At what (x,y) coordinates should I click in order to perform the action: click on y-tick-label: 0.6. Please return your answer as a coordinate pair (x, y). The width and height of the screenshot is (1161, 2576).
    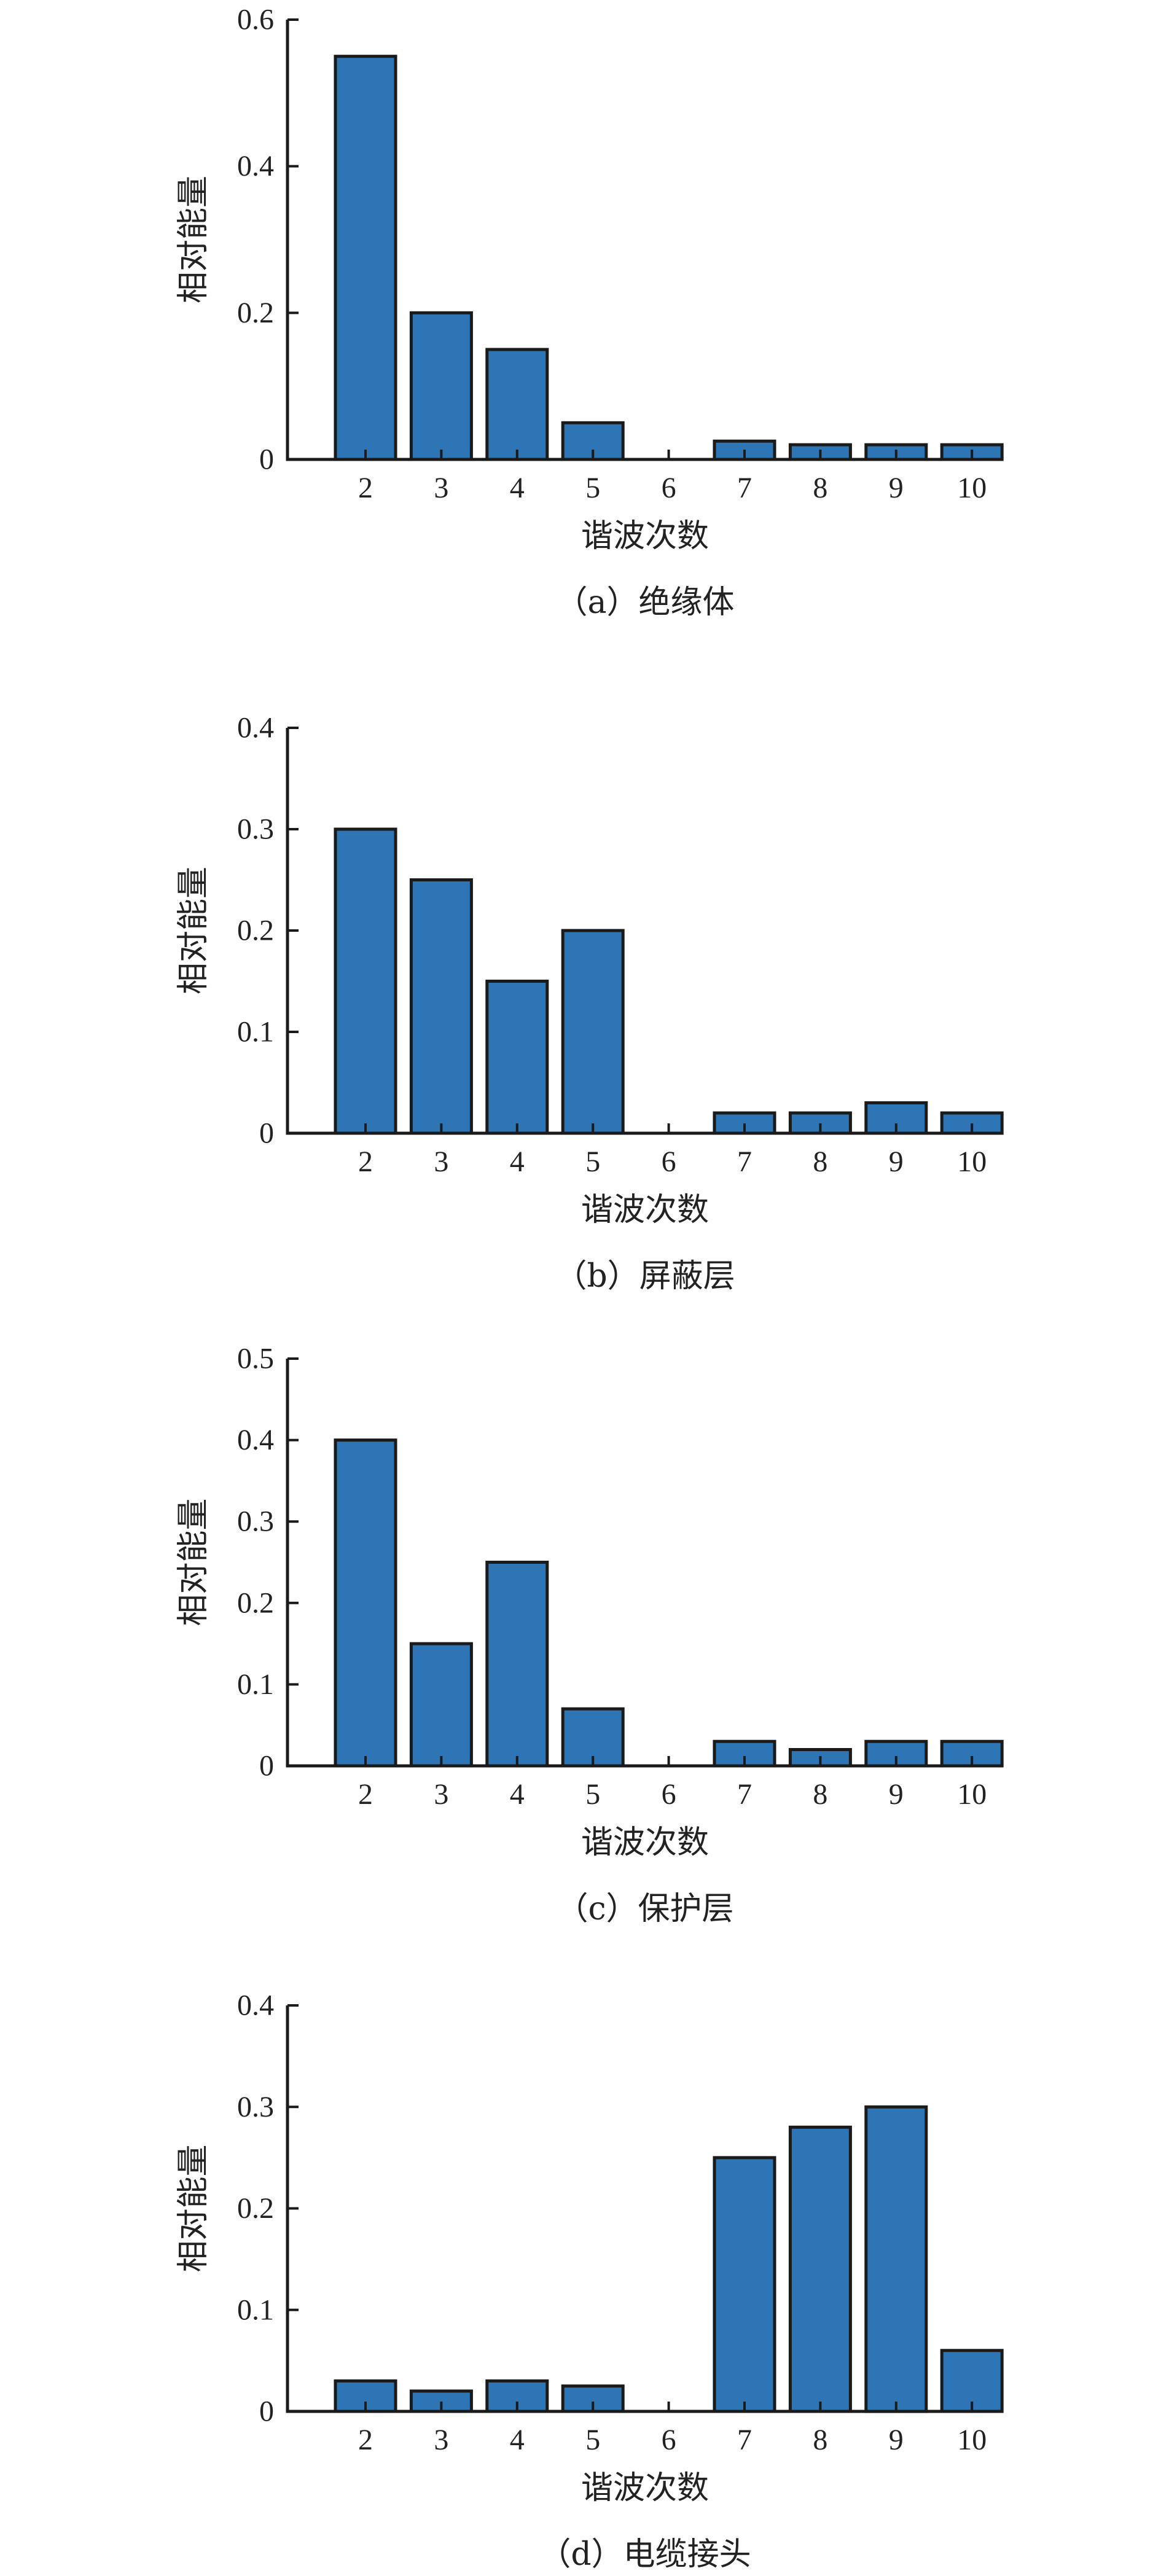
    Looking at the image, I should click on (256, 20).